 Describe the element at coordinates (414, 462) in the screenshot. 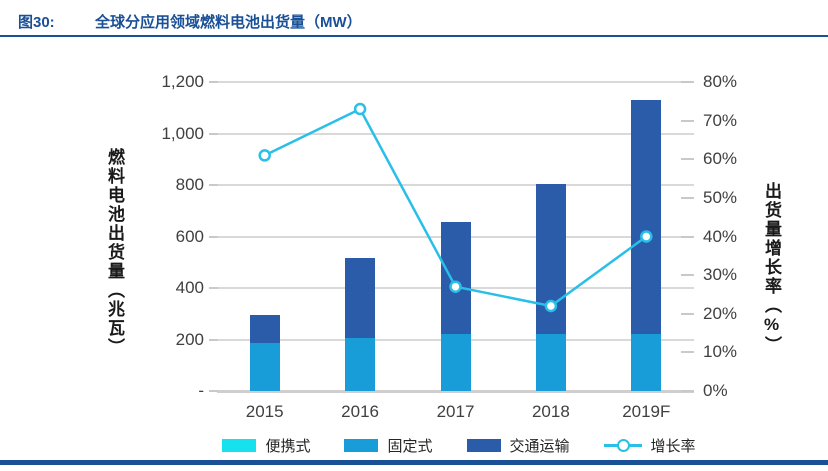

I see `bottom-divider` at that location.